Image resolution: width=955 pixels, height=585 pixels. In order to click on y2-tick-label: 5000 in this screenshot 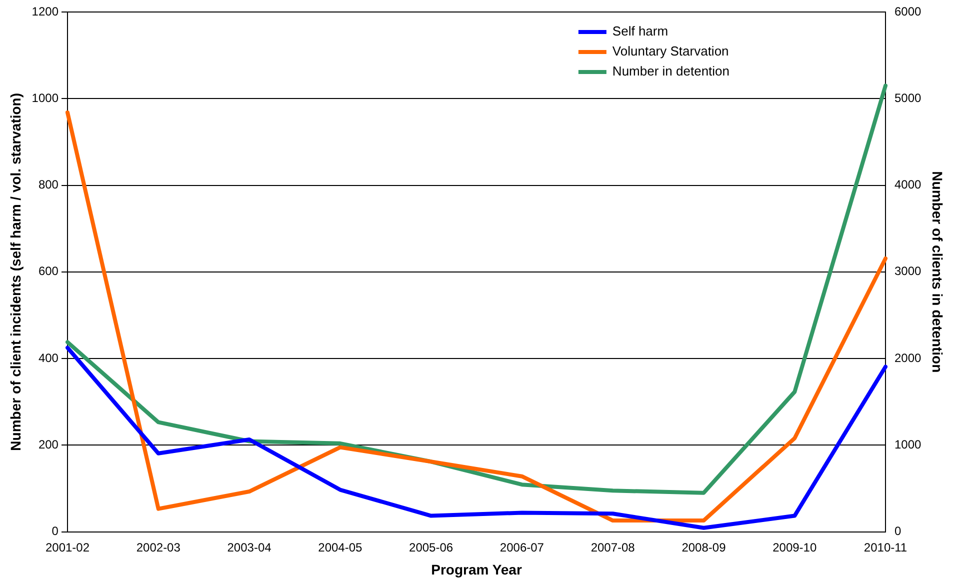, I will do `click(908, 97)`.